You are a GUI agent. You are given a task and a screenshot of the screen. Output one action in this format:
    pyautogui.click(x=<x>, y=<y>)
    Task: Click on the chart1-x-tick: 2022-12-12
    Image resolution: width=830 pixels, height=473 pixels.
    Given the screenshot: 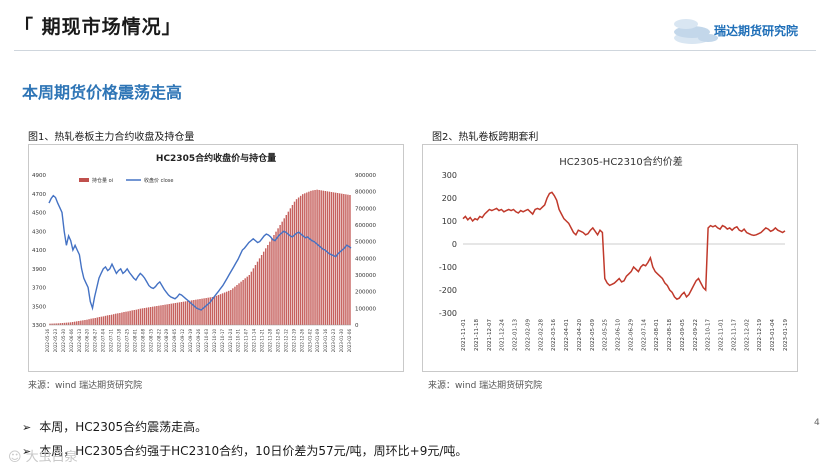 What is the action you would take?
    pyautogui.click(x=285, y=341)
    